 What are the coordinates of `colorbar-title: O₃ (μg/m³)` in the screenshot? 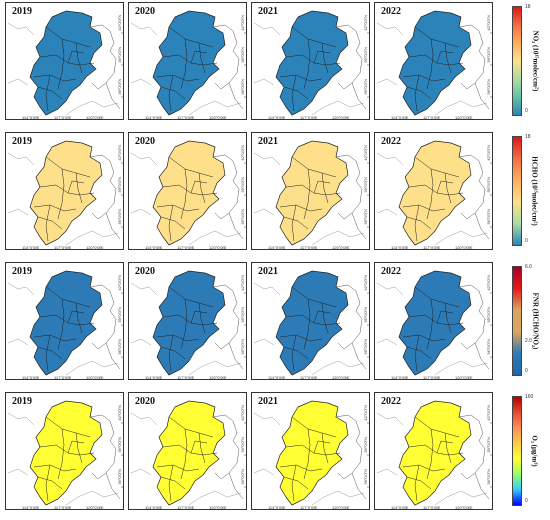 It's located at (535, 451).